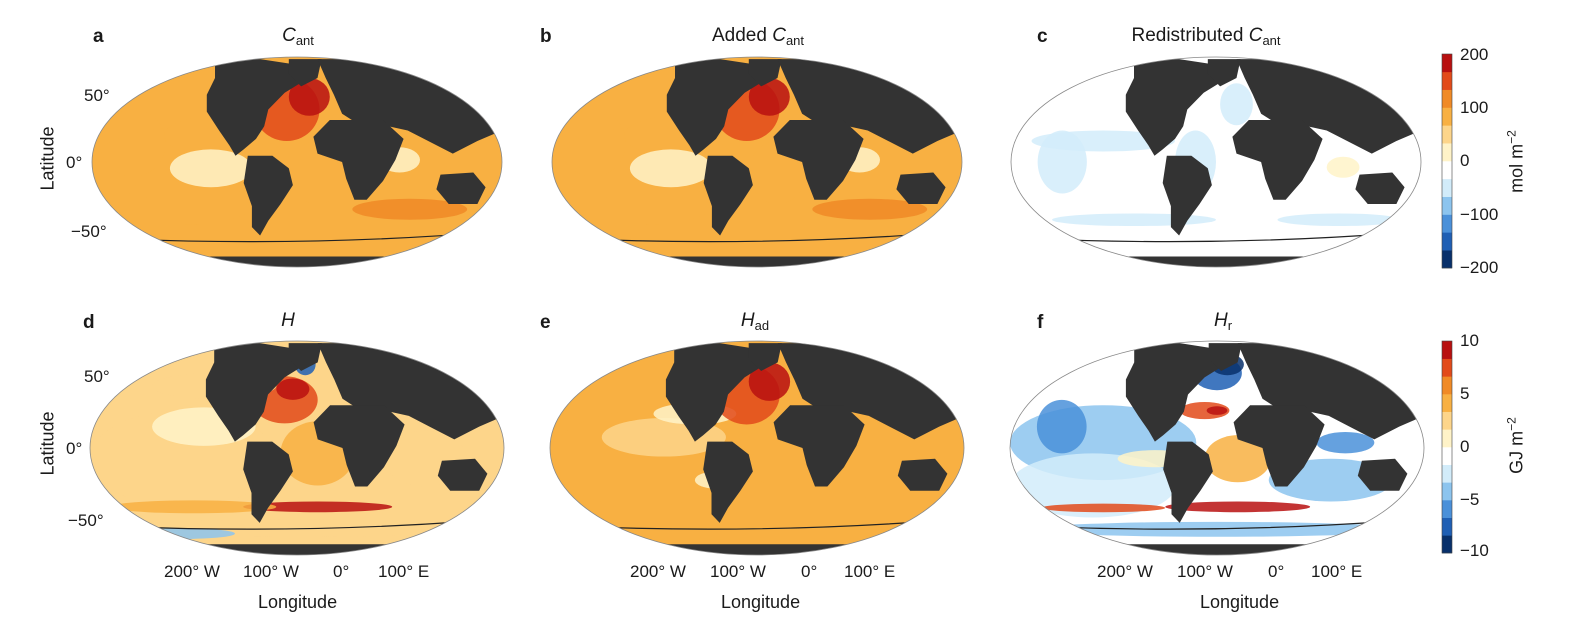 This screenshot has width=1585, height=633. I want to click on colorbar-tick: 100, so click(1474, 107).